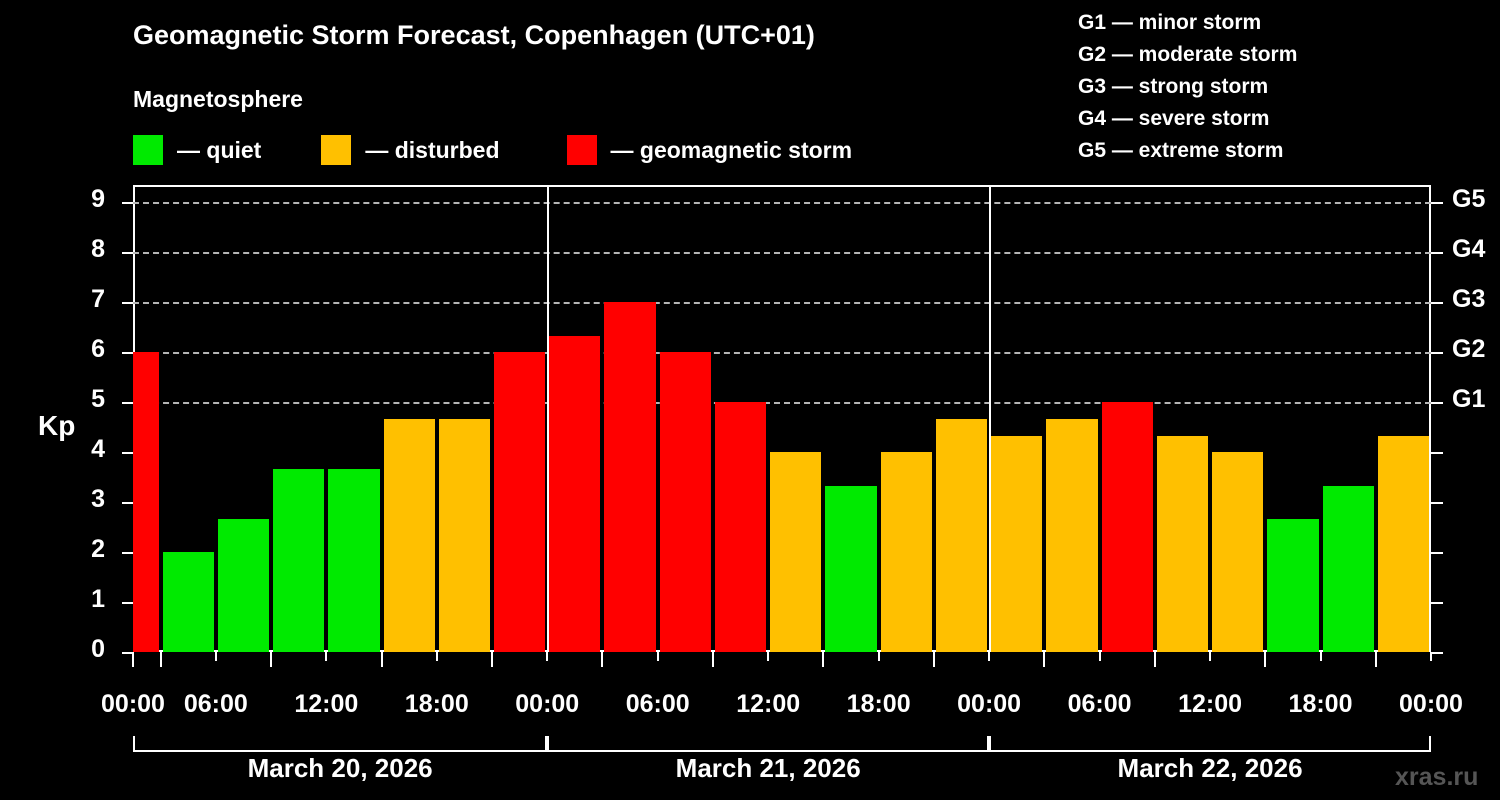 The width and height of the screenshot is (1500, 800). Describe the element at coordinates (1469, 249) in the screenshot. I see `g-tick-label-G4: G4` at that location.